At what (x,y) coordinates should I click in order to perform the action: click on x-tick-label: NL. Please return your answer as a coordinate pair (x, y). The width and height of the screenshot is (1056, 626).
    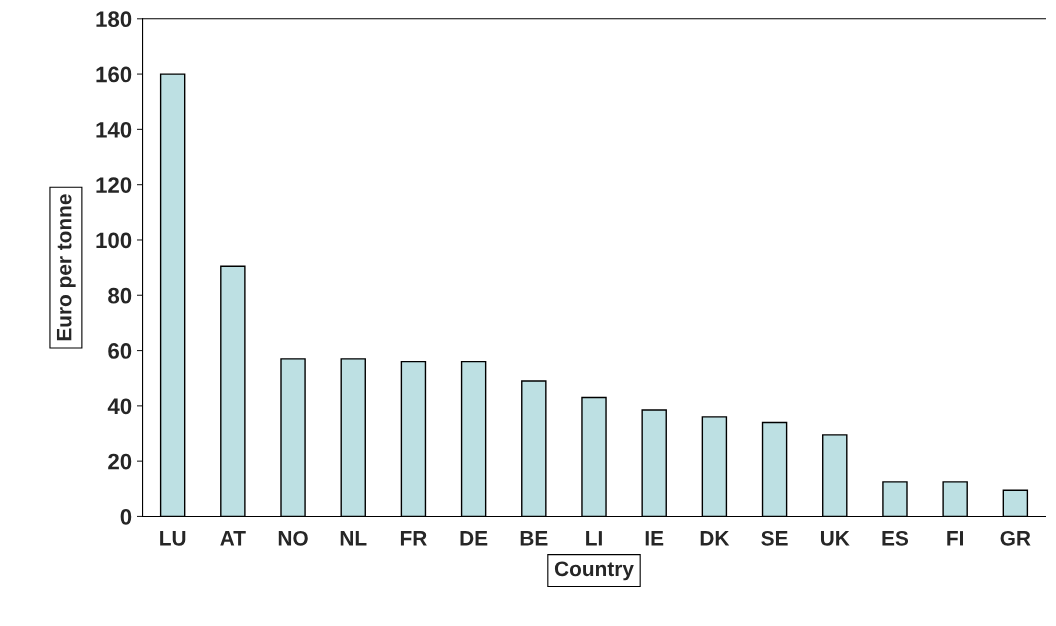
    Looking at the image, I should click on (353, 538).